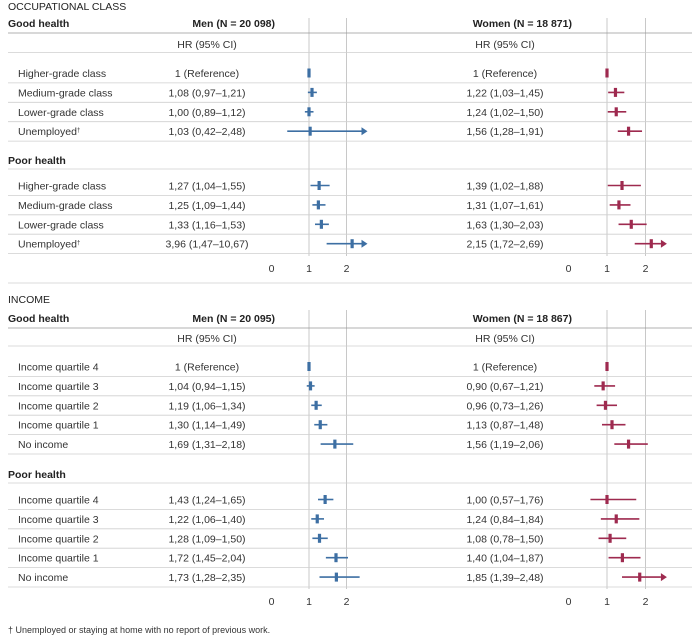 The height and width of the screenshot is (637, 700). Describe the element at coordinates (504, 93) in the screenshot. I see `women-hr-value: 1,22 (1,03–1,45)` at that location.